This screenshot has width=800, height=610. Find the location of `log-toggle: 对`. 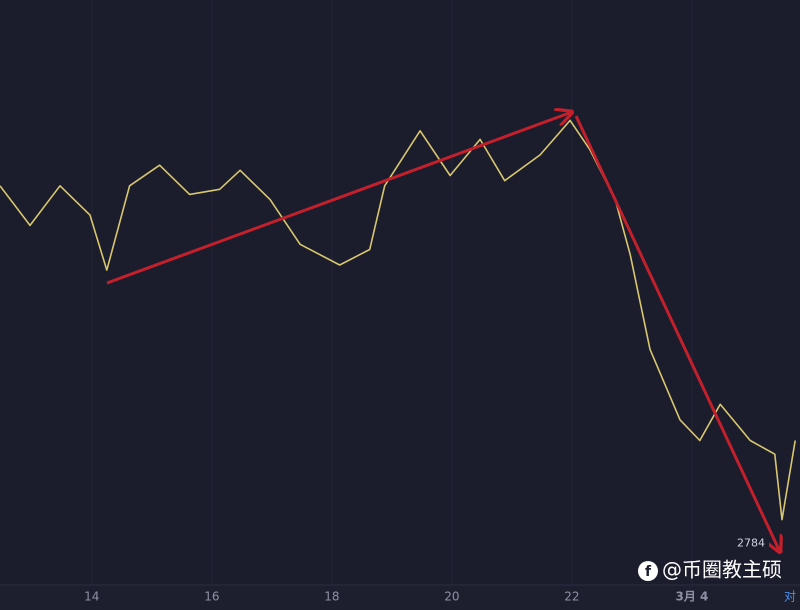

log-toggle: 对 is located at coordinates (790, 597).